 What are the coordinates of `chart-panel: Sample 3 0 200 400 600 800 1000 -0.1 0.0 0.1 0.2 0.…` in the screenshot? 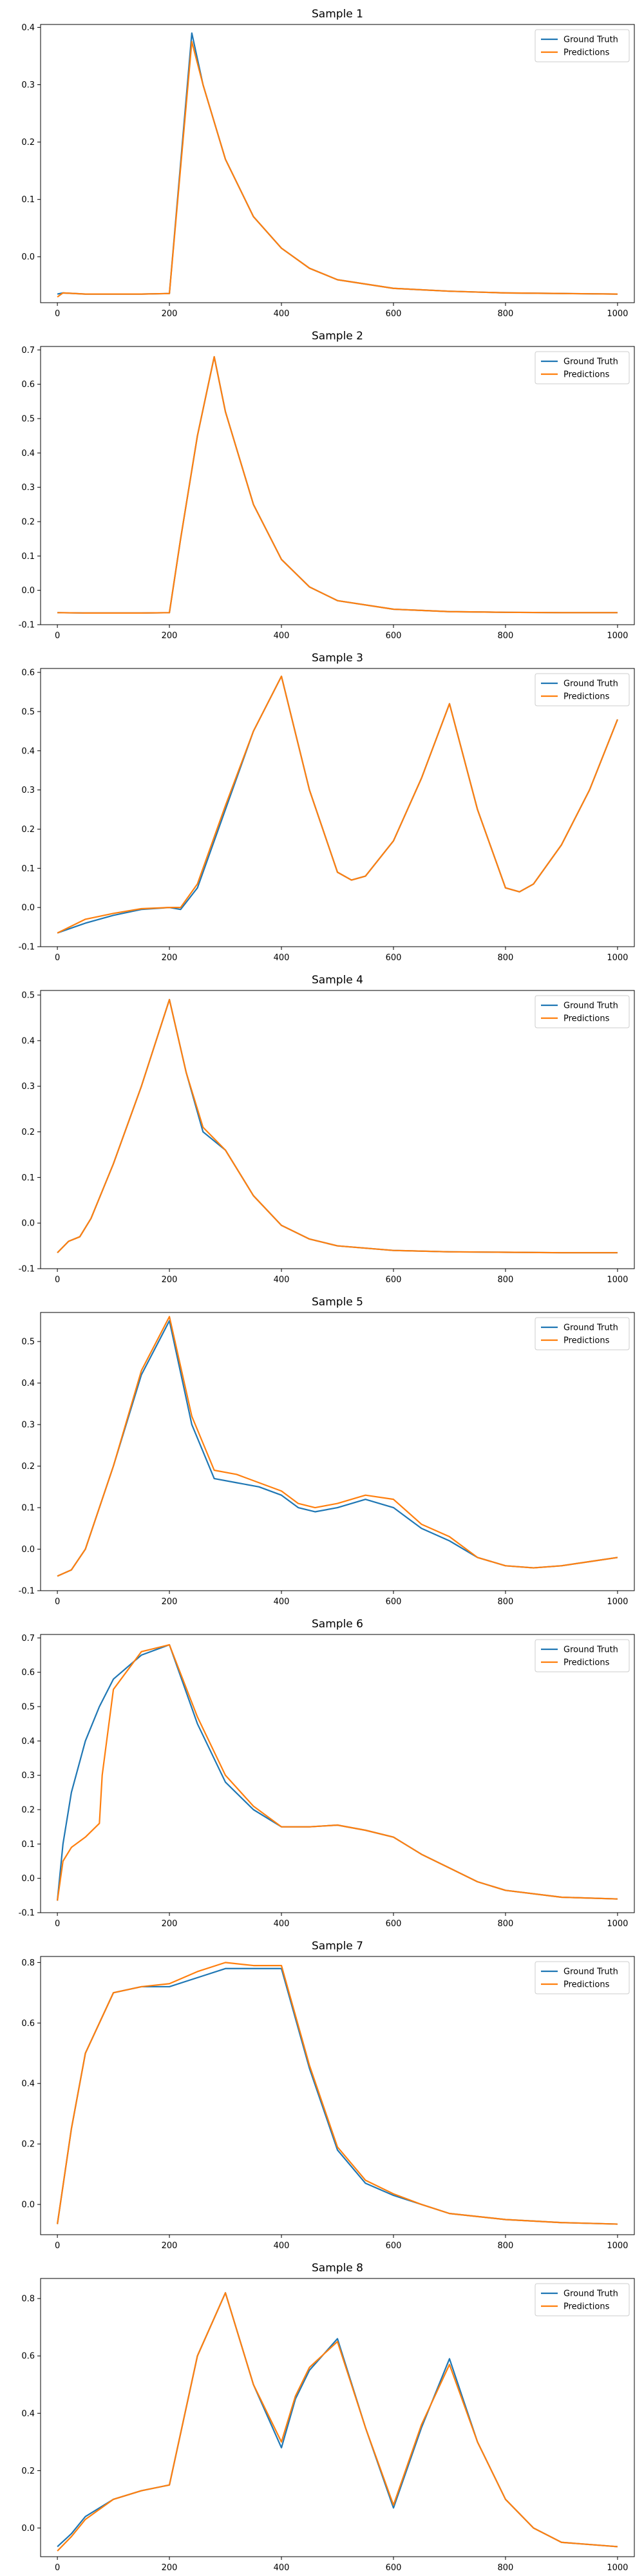 It's located at (327, 808).